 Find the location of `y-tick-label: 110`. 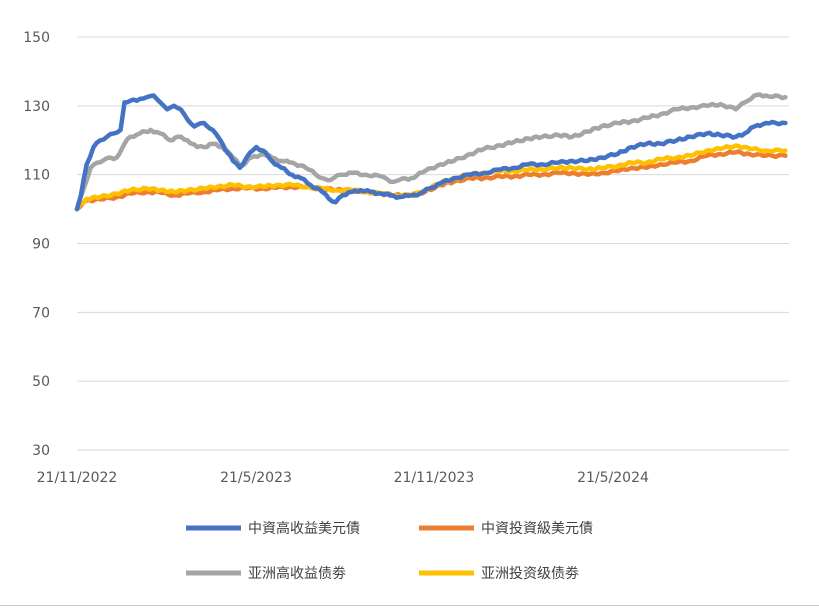

y-tick-label: 110 is located at coordinates (36, 176).